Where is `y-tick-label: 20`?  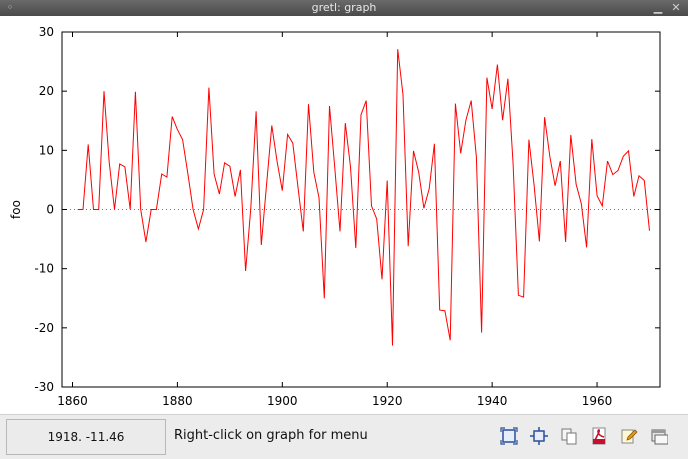
y-tick-label: 20 is located at coordinates (46, 91).